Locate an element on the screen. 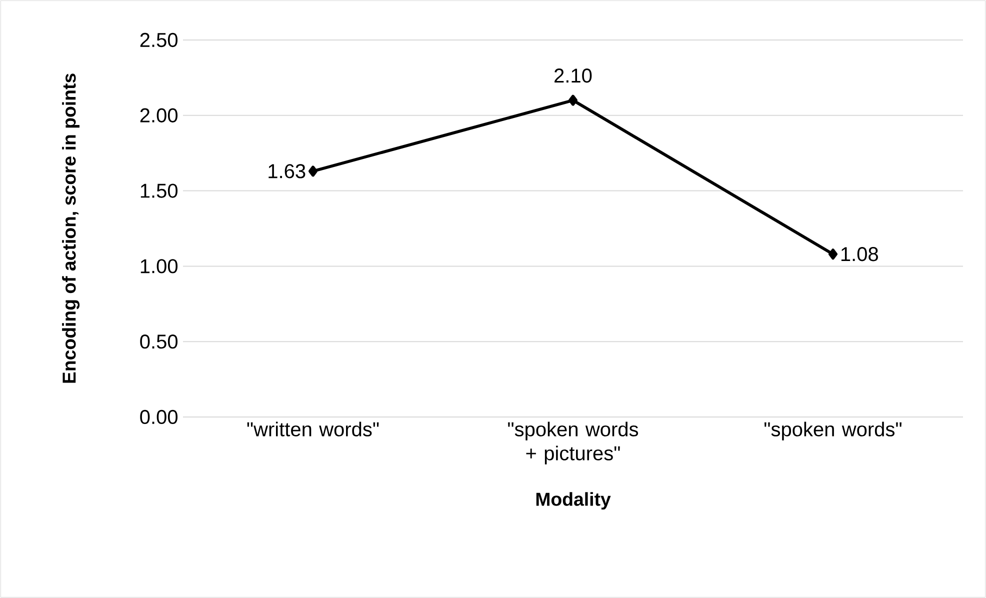 The height and width of the screenshot is (598, 986). data-label: 2.10 is located at coordinates (573, 75).